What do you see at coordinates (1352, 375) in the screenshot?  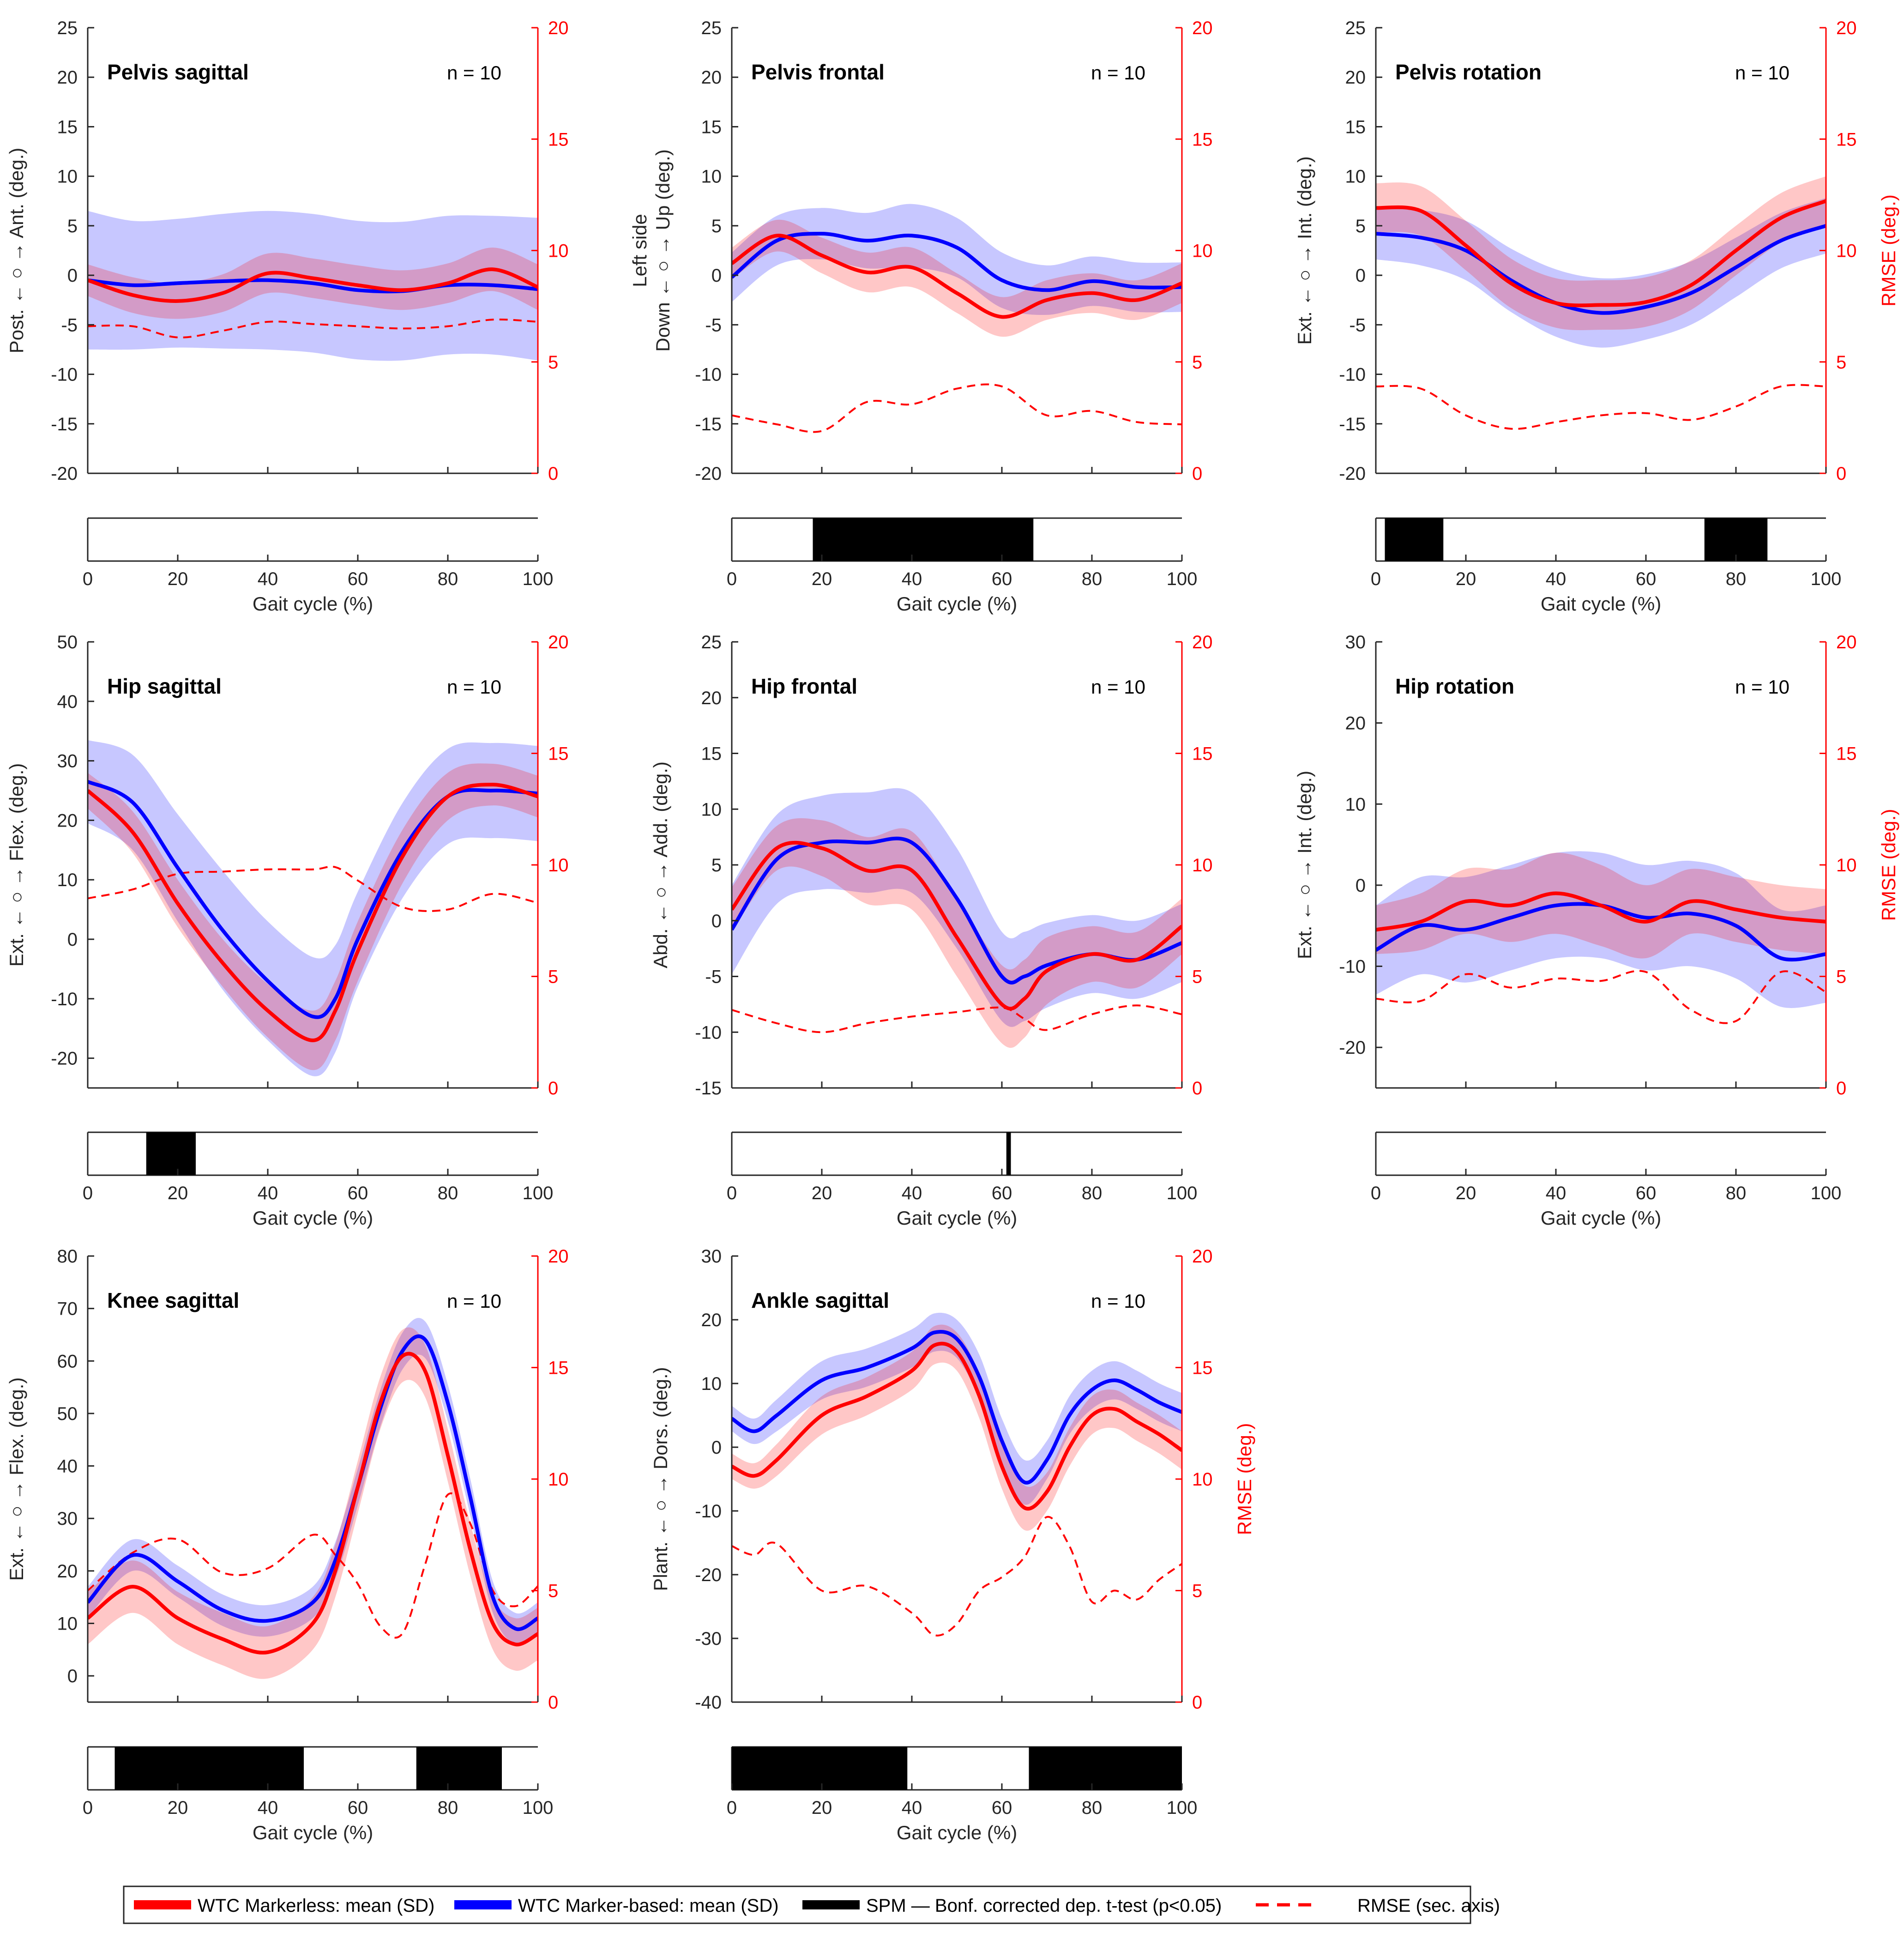 I see `y-tick-label: -10` at bounding box center [1352, 375].